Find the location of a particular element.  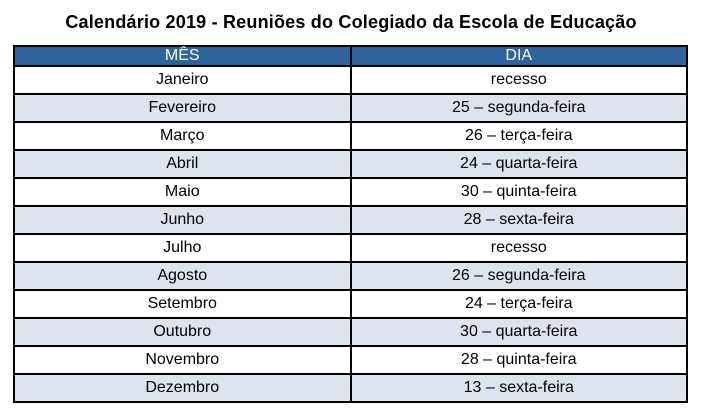

dia-cell: 26 – segunda-feira is located at coordinates (518, 276).